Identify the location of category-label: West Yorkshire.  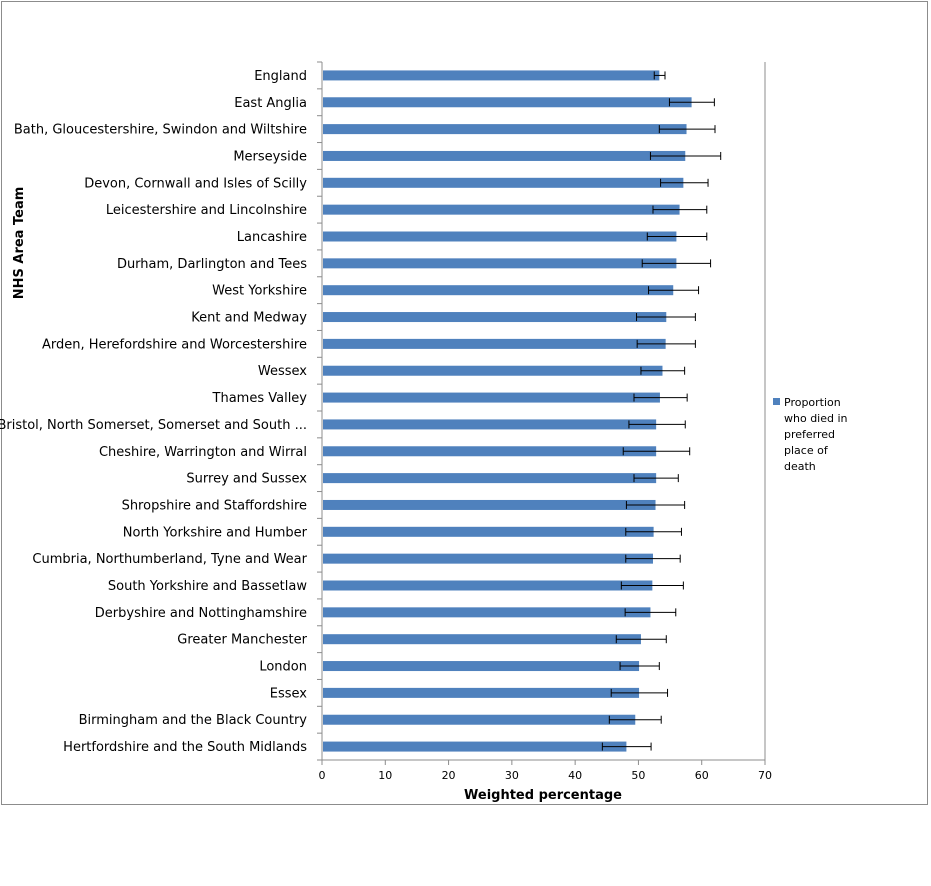
(259, 291).